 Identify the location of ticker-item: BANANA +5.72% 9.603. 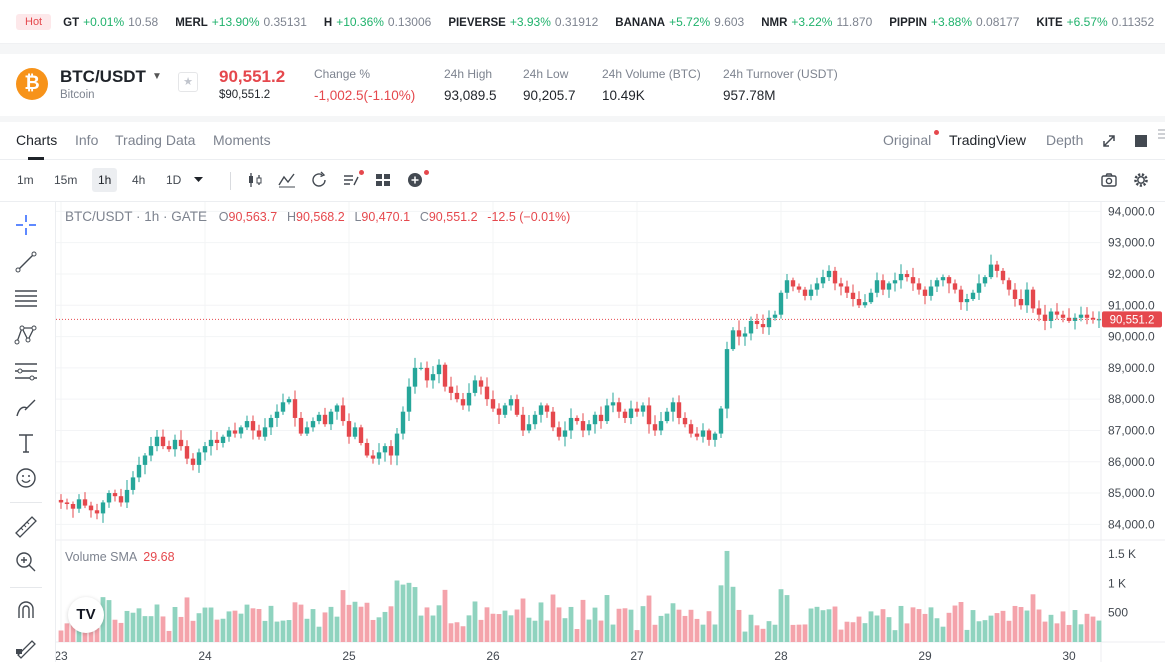
(679, 22).